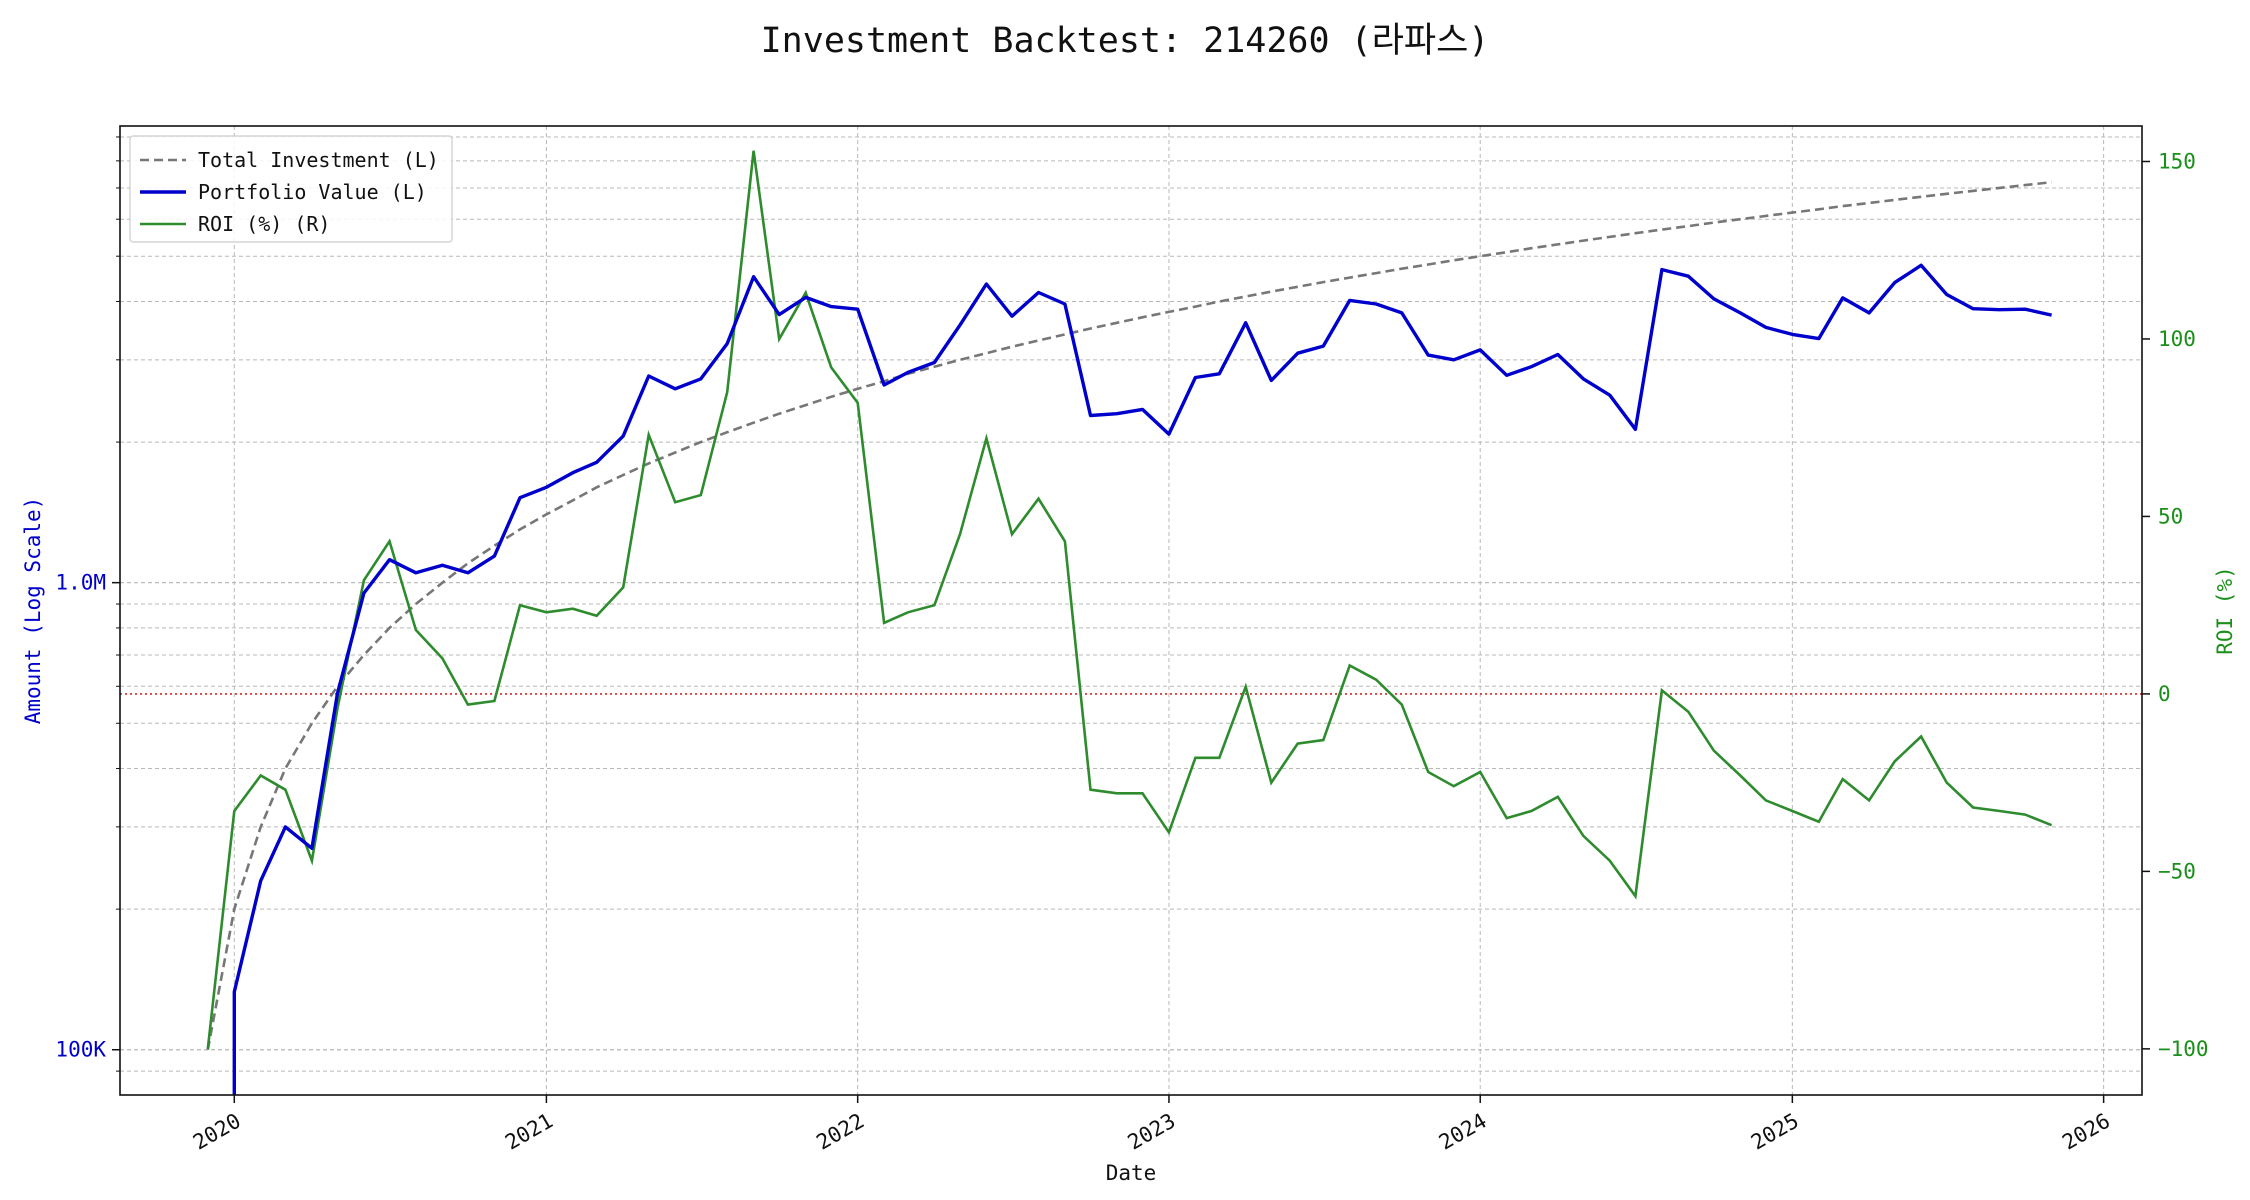 This screenshot has width=2250, height=1200. I want to click on right-tick-label: 150, so click(2177, 161).